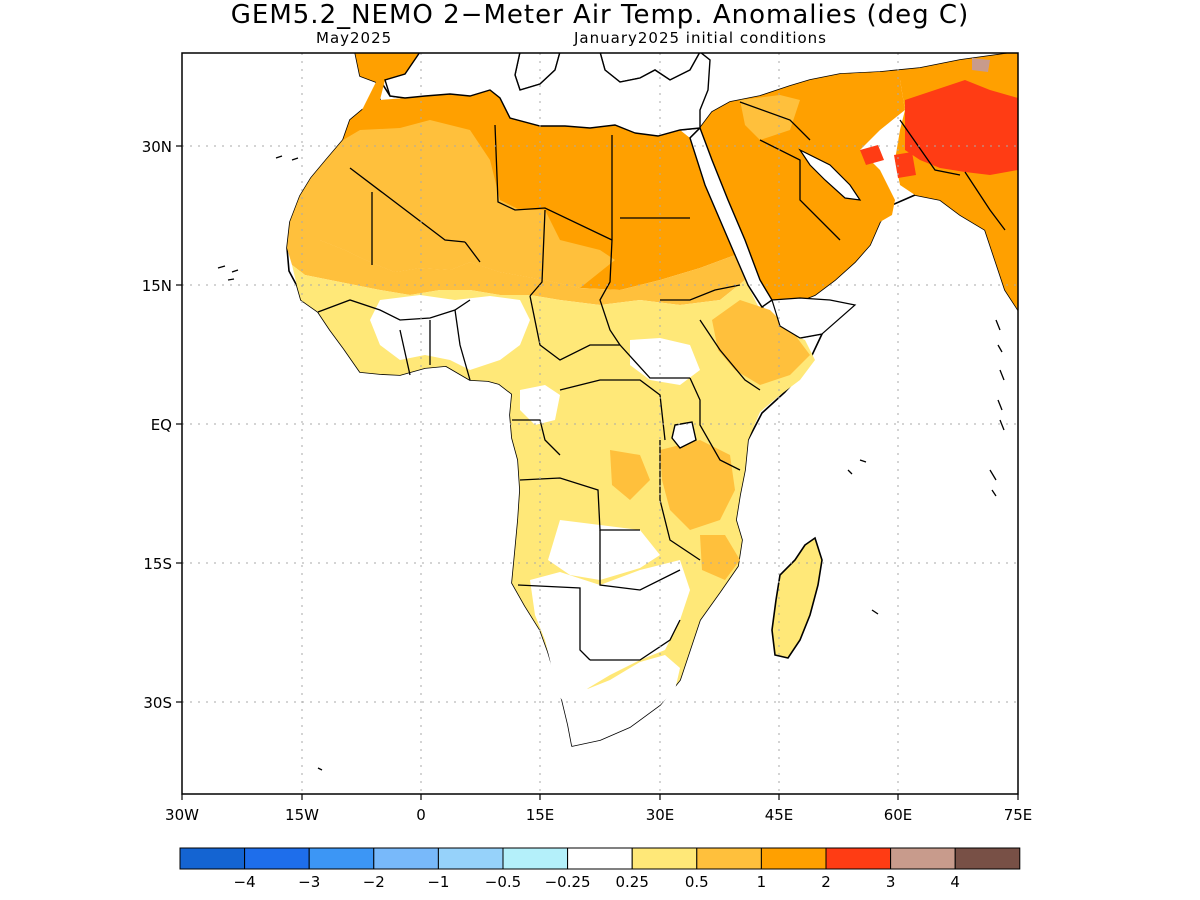 The image size is (1200, 900). What do you see at coordinates (700, 38) in the screenshot?
I see `initial-conditions-label: January2025 initial conditions` at bounding box center [700, 38].